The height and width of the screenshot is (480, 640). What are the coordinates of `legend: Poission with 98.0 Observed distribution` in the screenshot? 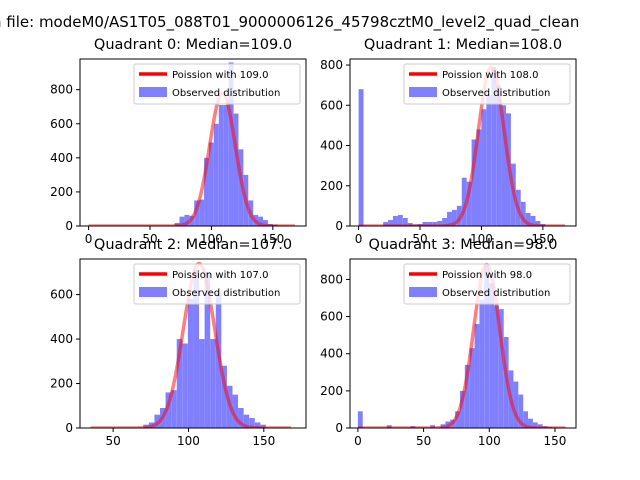 It's located at (487, 284).